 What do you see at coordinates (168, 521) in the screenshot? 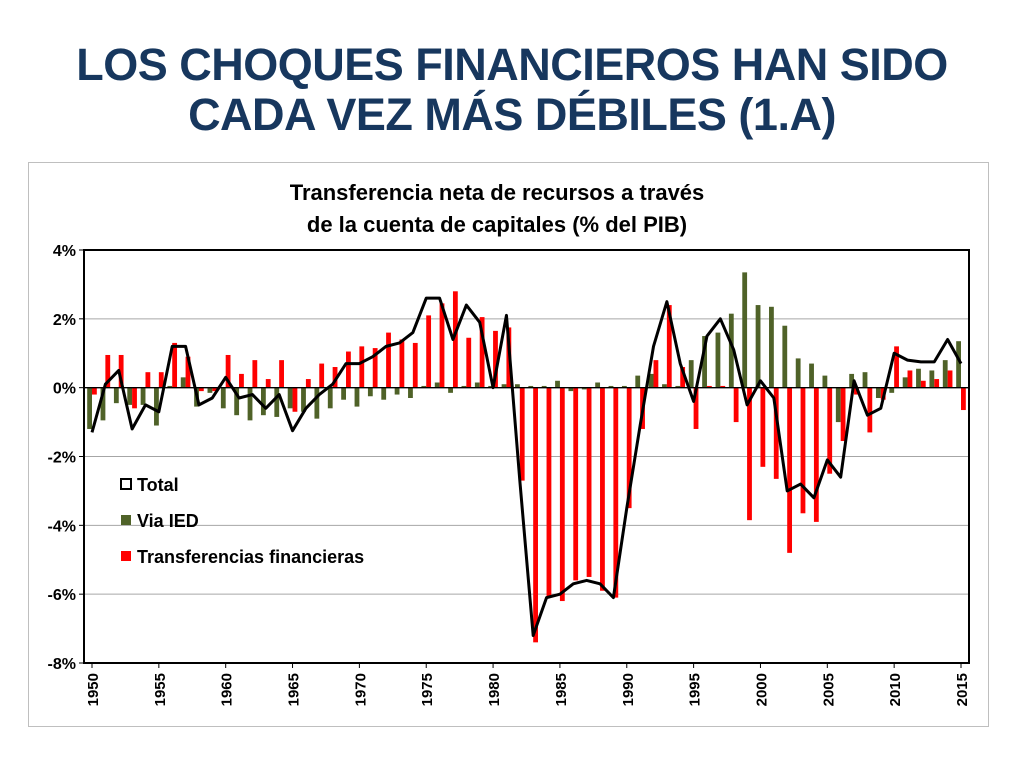
I see `legend-label: Via IED` at bounding box center [168, 521].